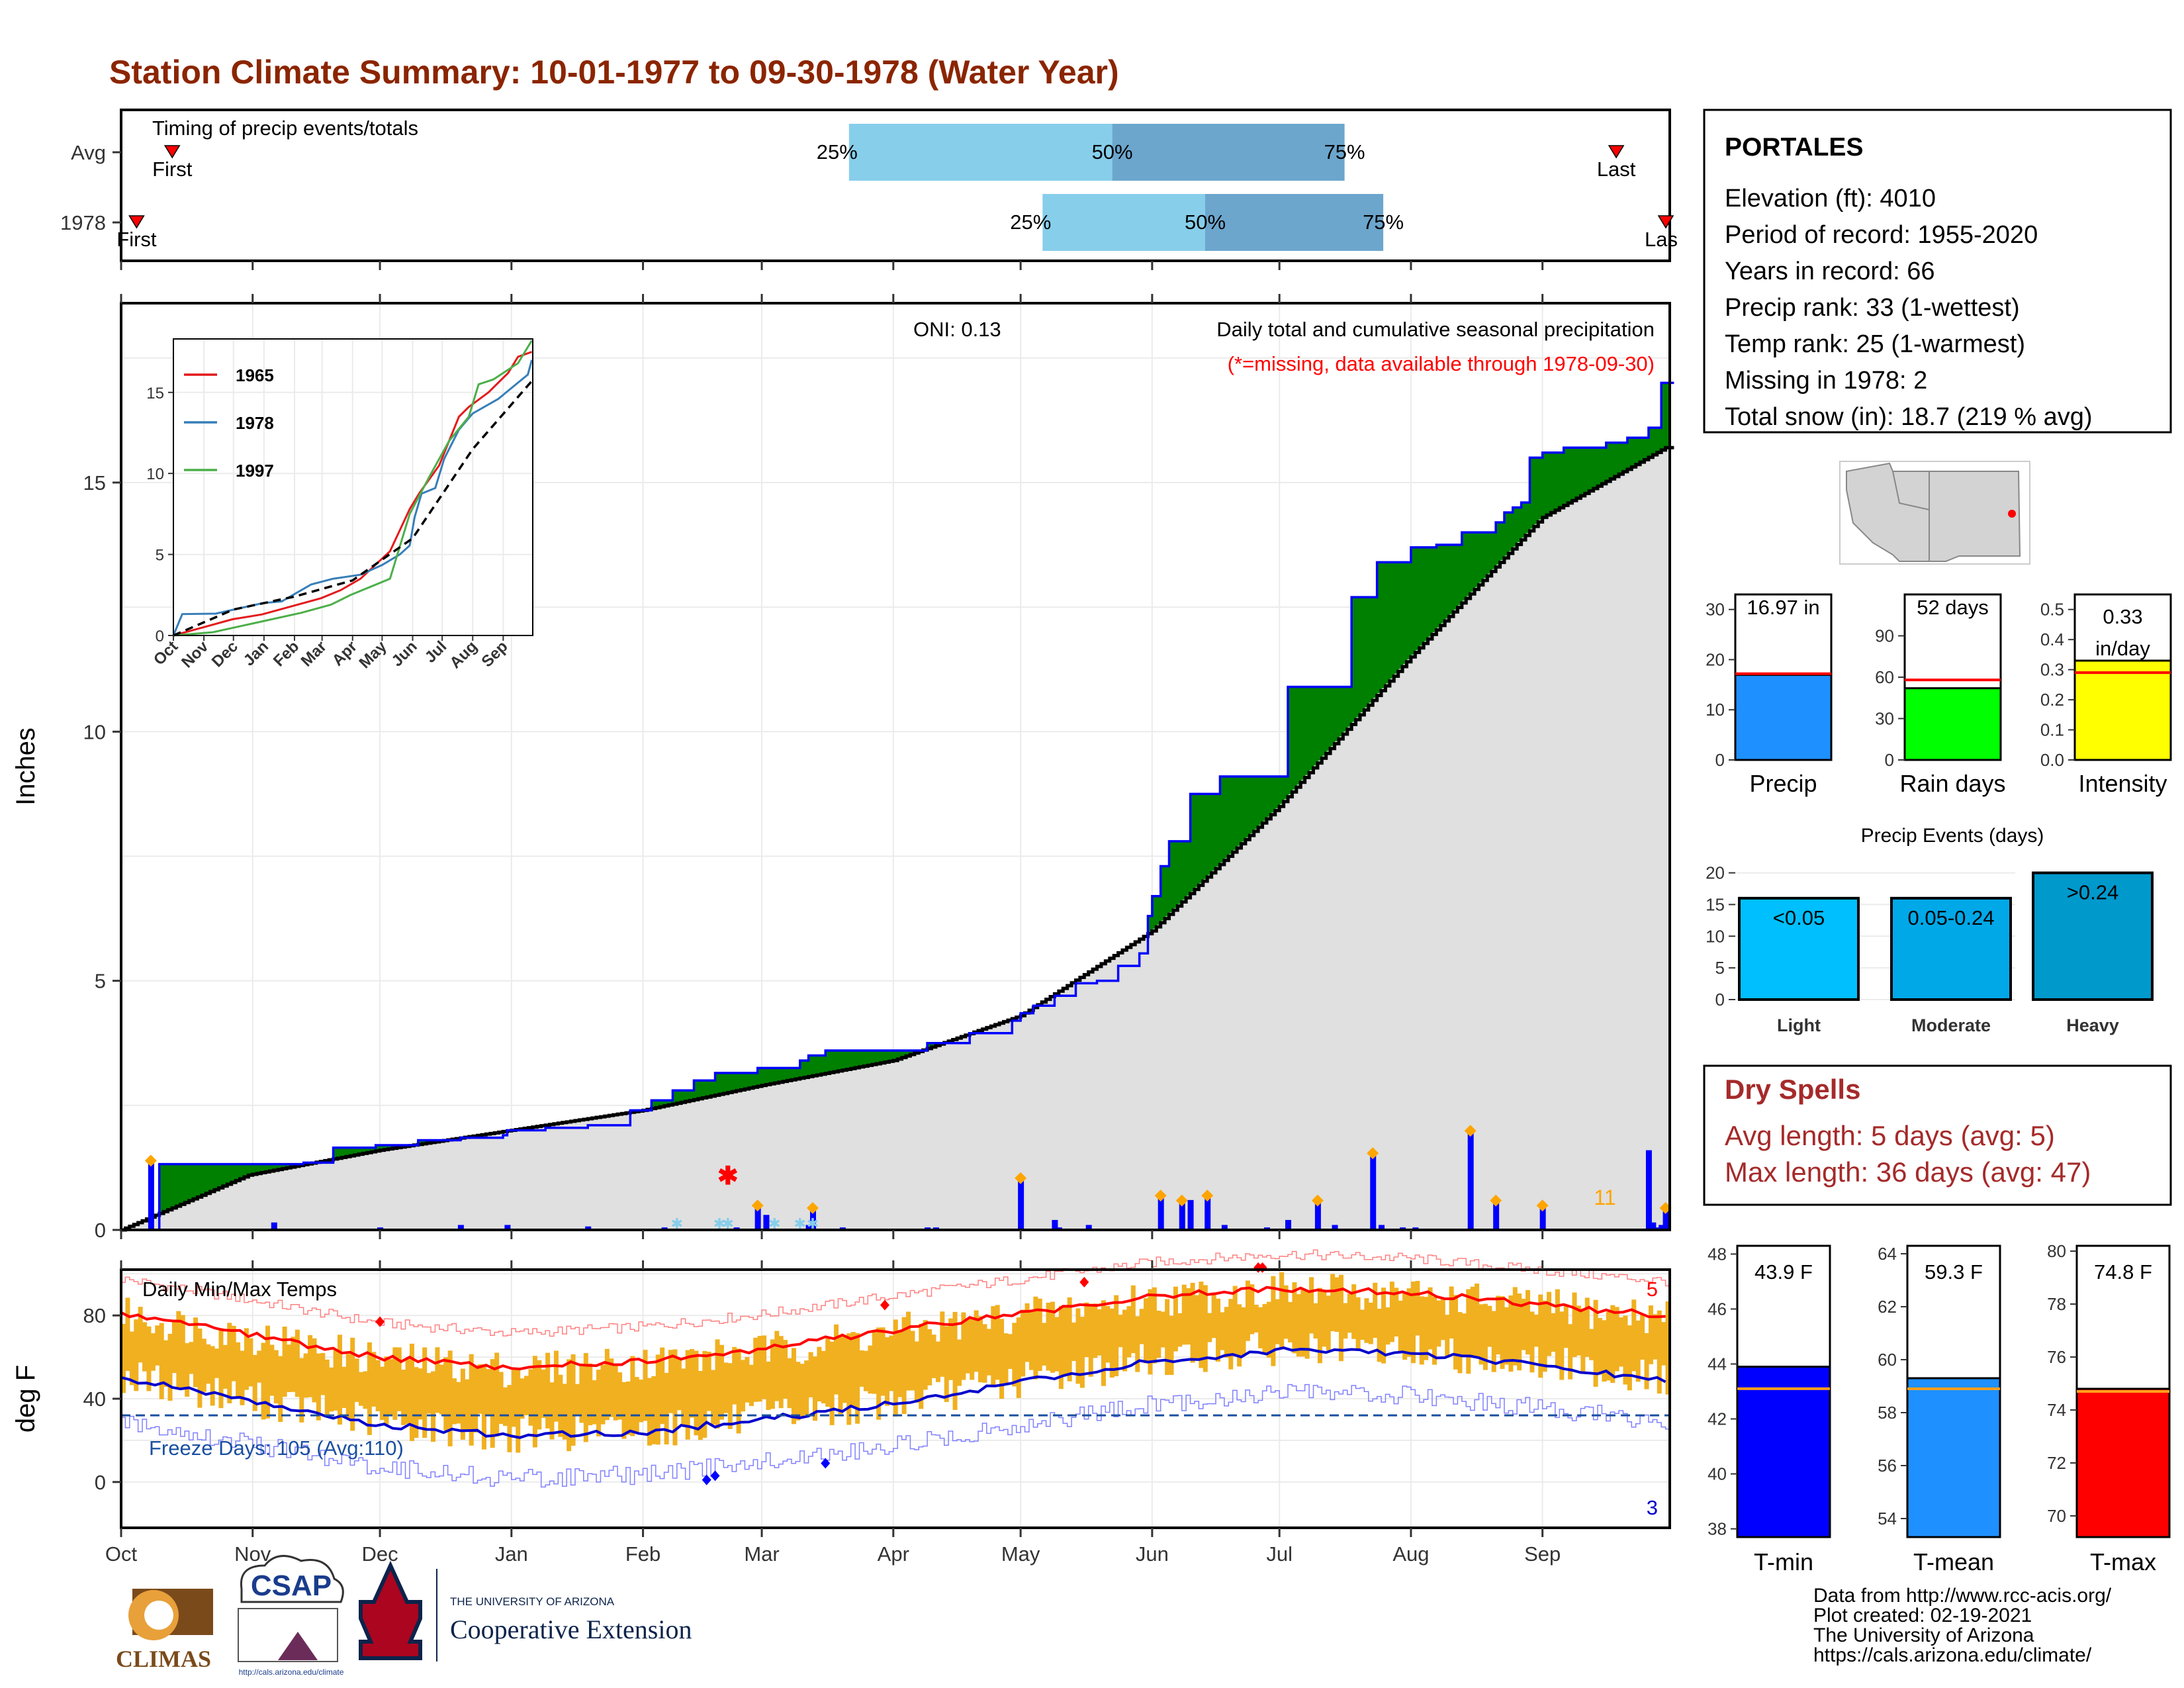  What do you see at coordinates (2122, 710) in the screenshot?
I see `summary-intensity-value-bar` at bounding box center [2122, 710].